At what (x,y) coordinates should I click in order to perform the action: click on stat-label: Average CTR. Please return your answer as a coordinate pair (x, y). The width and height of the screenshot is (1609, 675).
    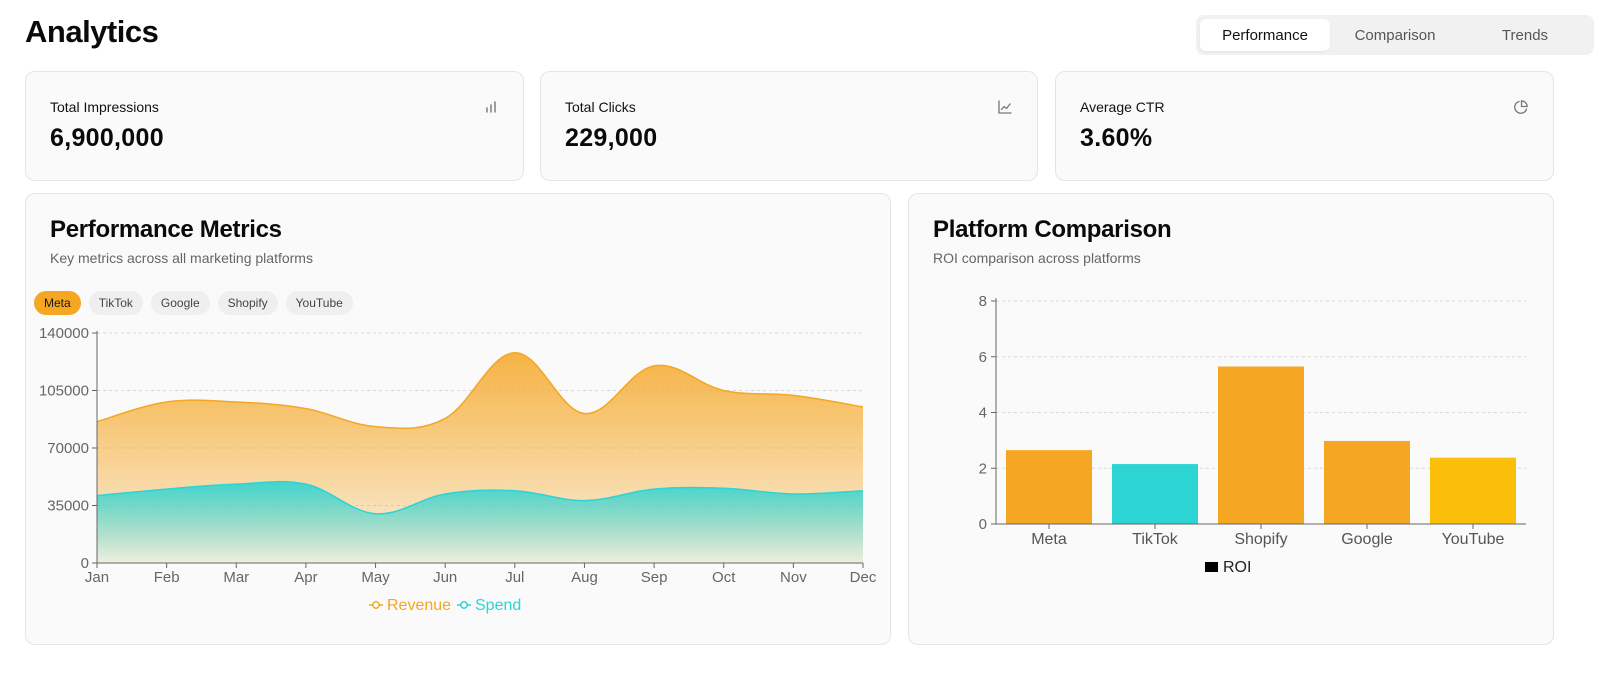
    Looking at the image, I should click on (1122, 107).